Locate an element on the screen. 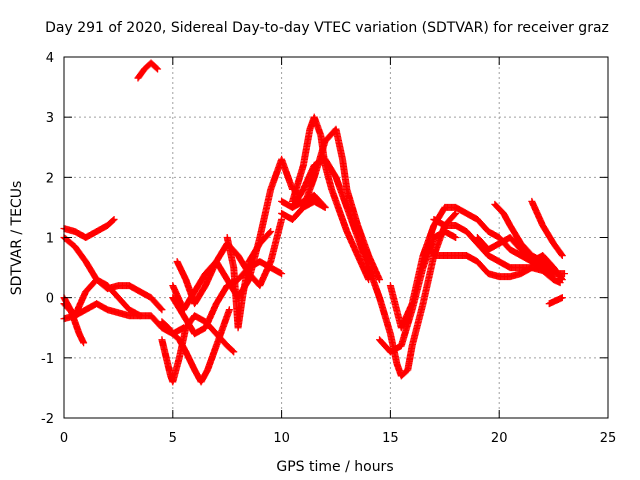 The width and height of the screenshot is (640, 480). y-tick-label: 4 is located at coordinates (50, 58).